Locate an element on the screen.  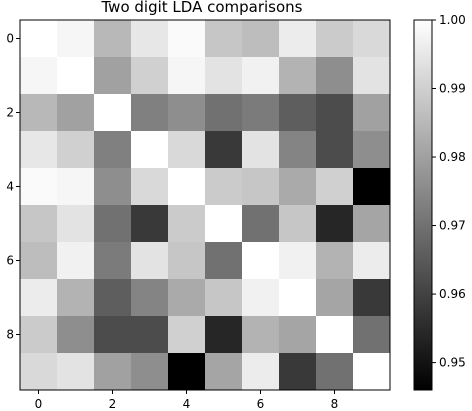
x-tick-label-2: 4 is located at coordinates (187, 404).